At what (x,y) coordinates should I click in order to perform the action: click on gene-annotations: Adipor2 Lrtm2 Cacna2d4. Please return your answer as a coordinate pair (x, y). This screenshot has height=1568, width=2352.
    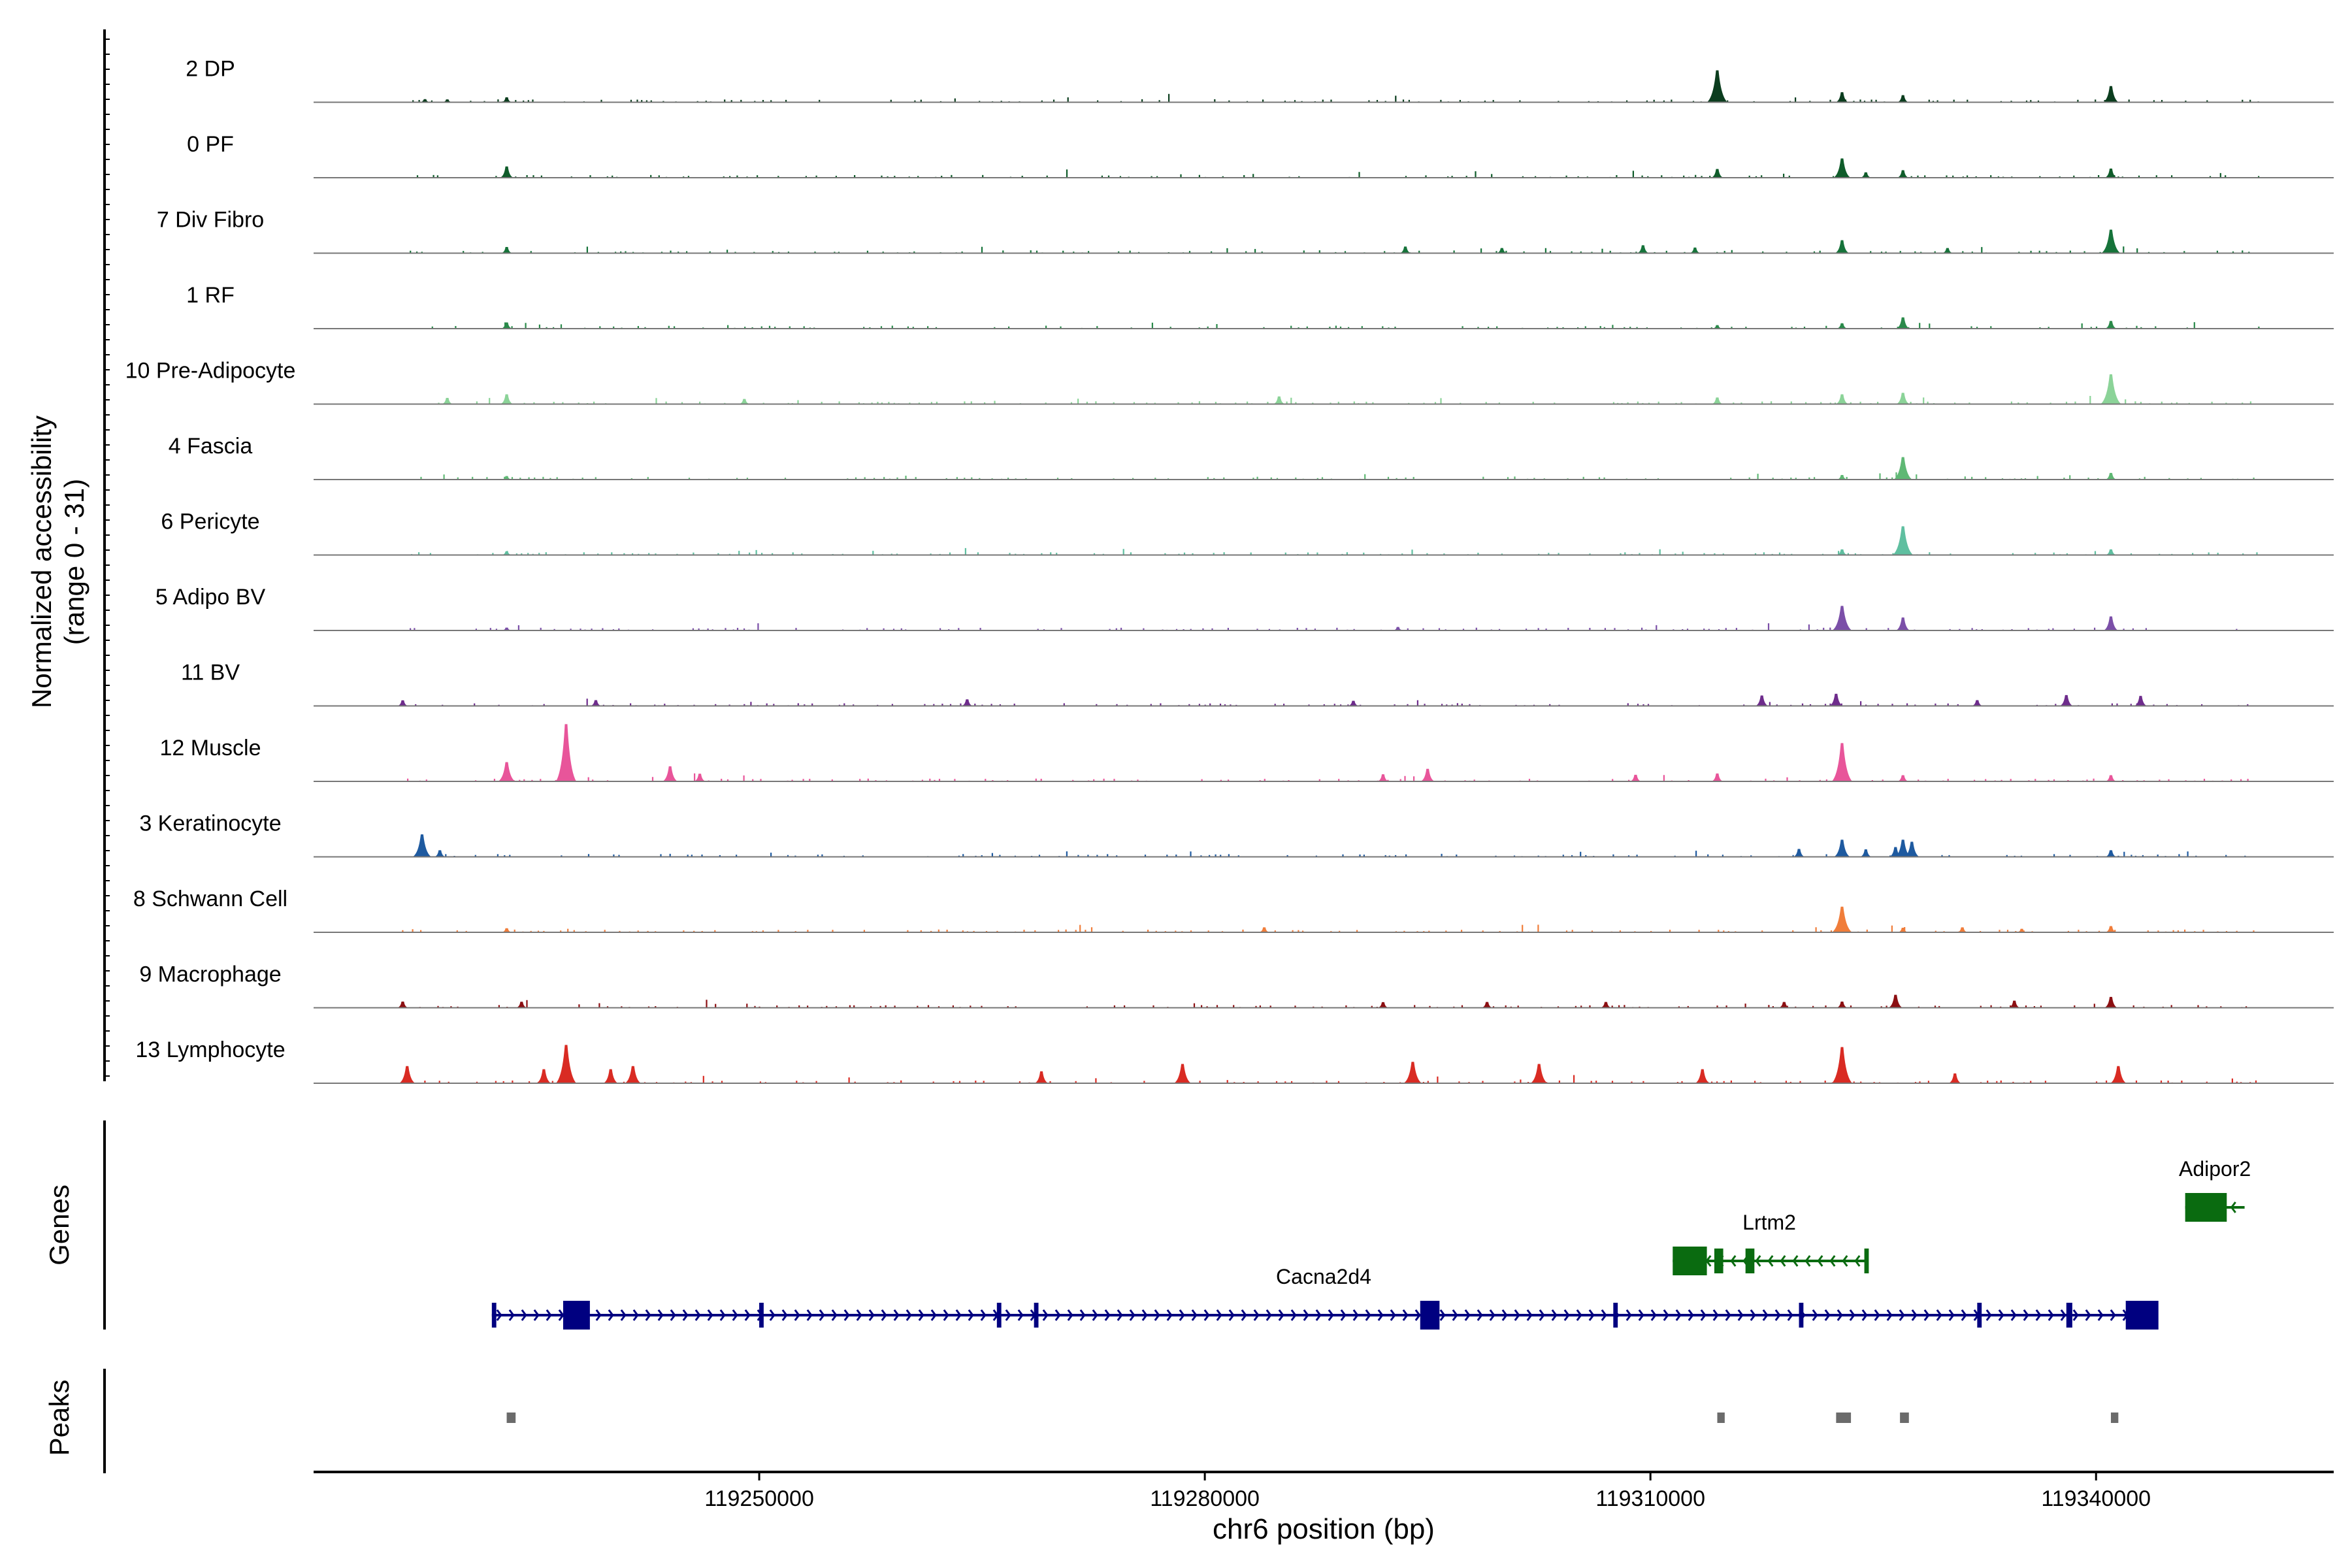
    Looking at the image, I should click on (1371, 1243).